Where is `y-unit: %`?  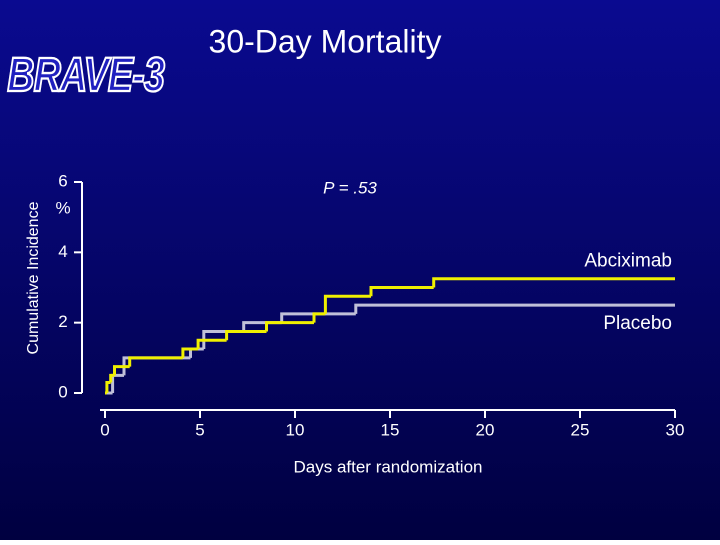 y-unit: % is located at coordinates (62, 207).